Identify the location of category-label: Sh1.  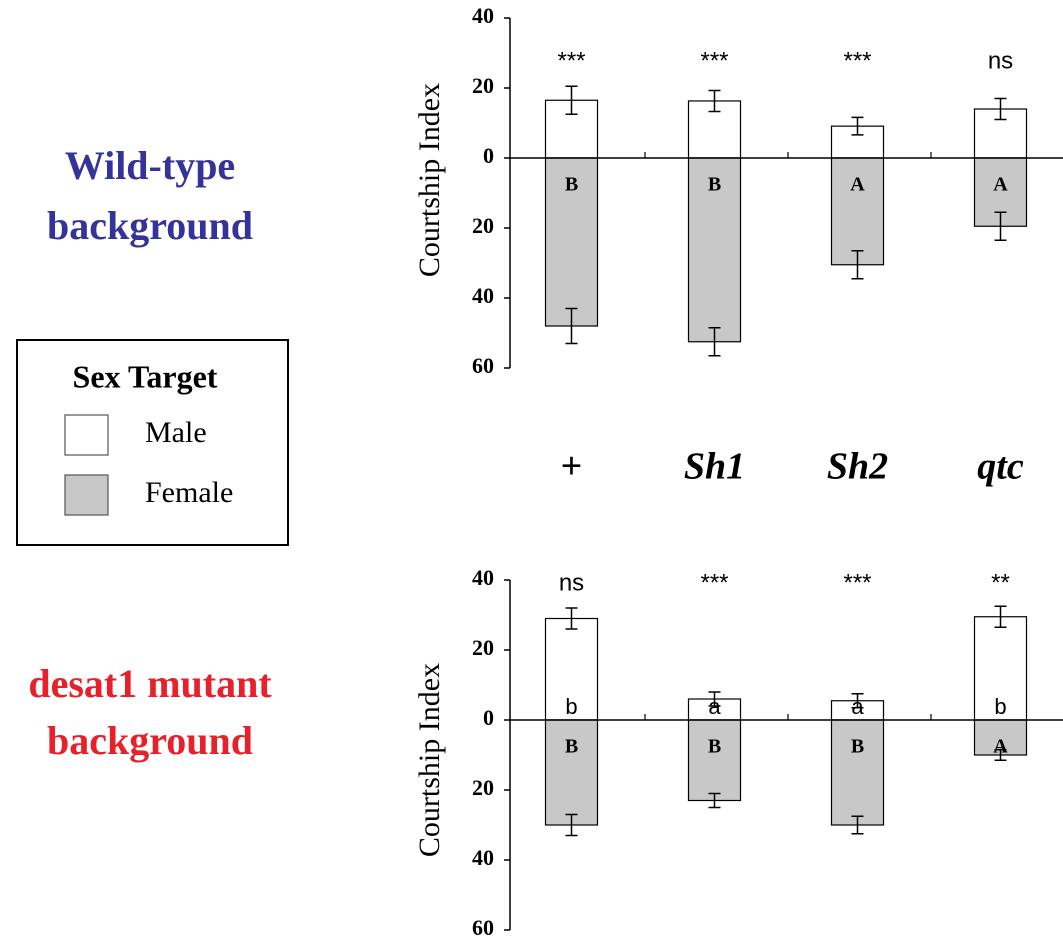
(714, 467).